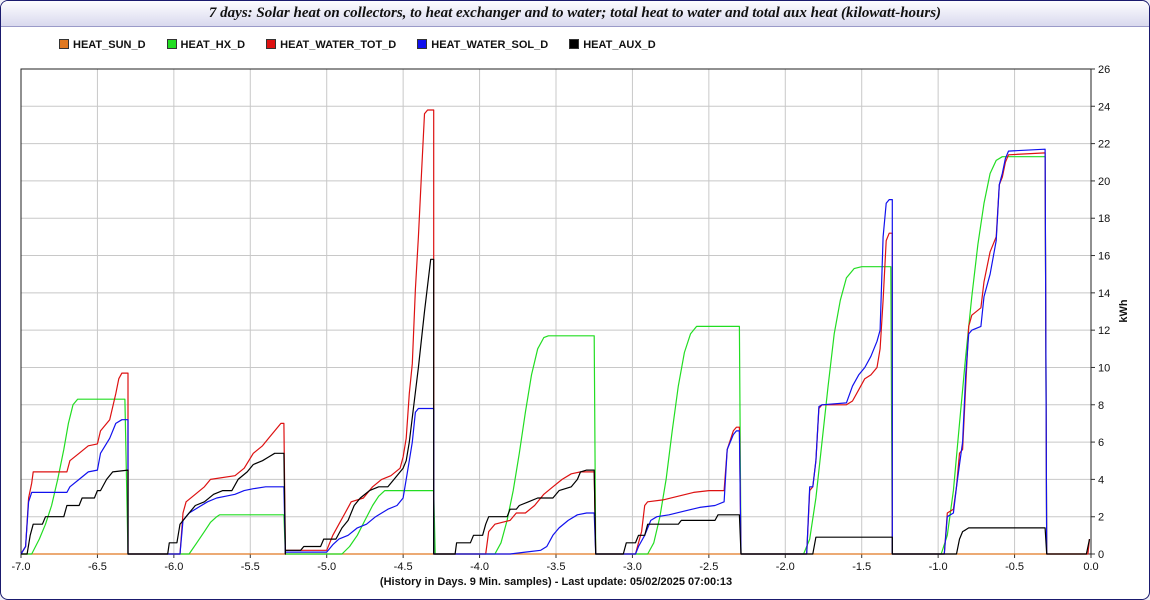 This screenshot has height=600, width=1150. Describe the element at coordinates (1104, 331) in the screenshot. I see `y-tick-label: 12` at that location.